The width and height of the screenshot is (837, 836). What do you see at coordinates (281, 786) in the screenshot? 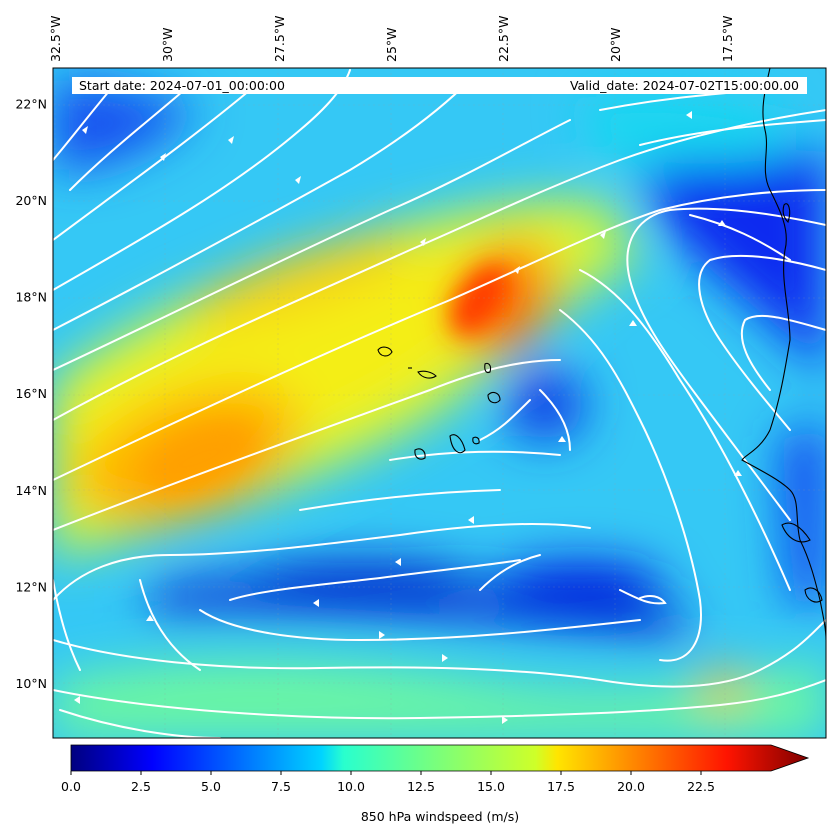
I see `colorbar-tick-label: 7.5` at bounding box center [281, 786].